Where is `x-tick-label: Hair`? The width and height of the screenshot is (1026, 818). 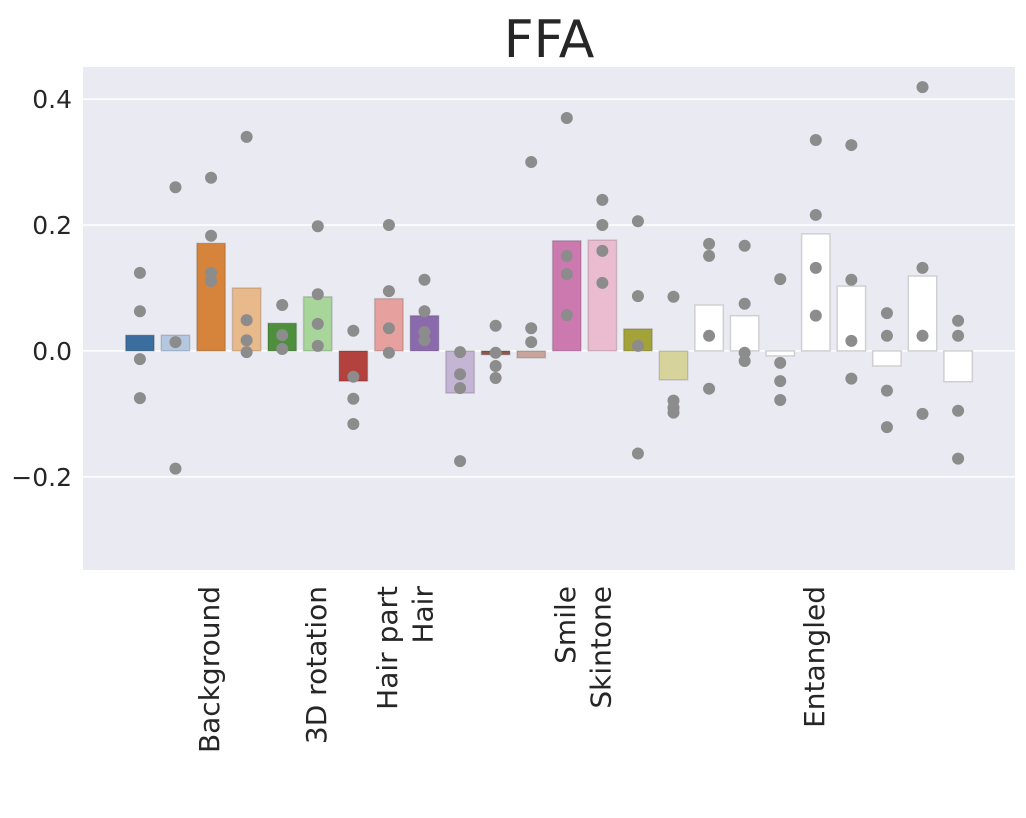 x-tick-label: Hair is located at coordinates (422, 615).